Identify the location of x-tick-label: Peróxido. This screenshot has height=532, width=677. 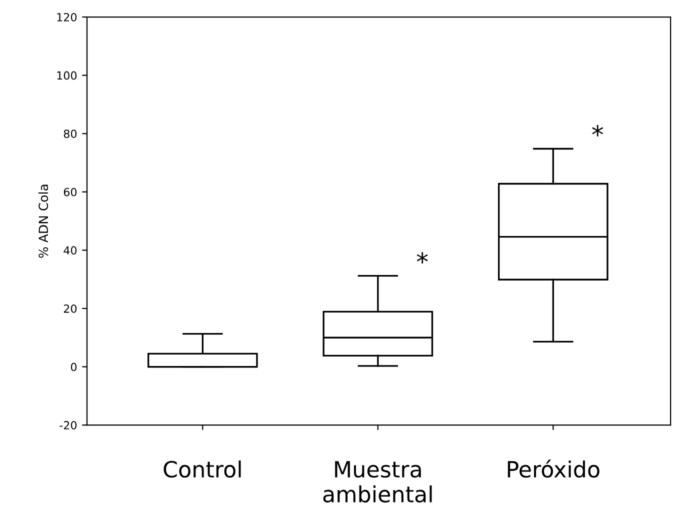
(554, 469).